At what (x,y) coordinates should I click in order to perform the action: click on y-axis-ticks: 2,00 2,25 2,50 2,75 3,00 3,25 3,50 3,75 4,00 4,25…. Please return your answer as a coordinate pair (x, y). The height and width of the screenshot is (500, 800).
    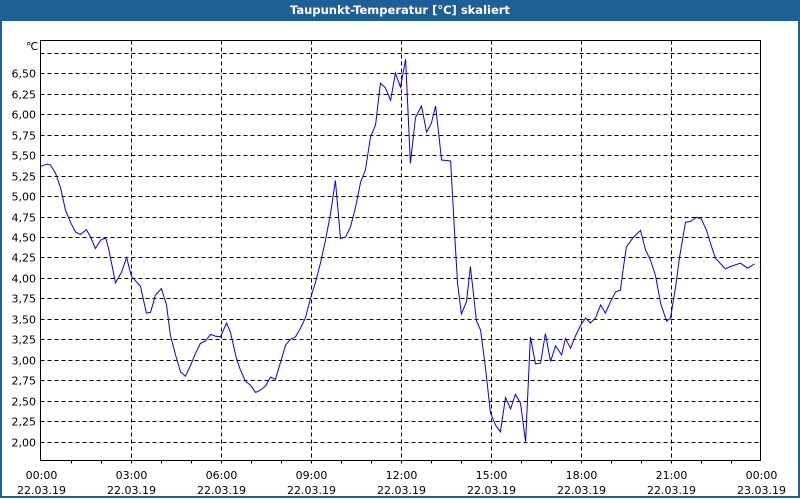
    Looking at the image, I should click on (24, 259).